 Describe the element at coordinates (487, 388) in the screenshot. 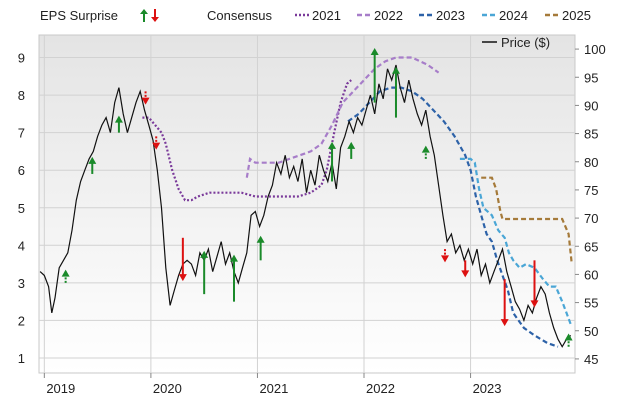

I see `x-tick-label: 2023` at that location.